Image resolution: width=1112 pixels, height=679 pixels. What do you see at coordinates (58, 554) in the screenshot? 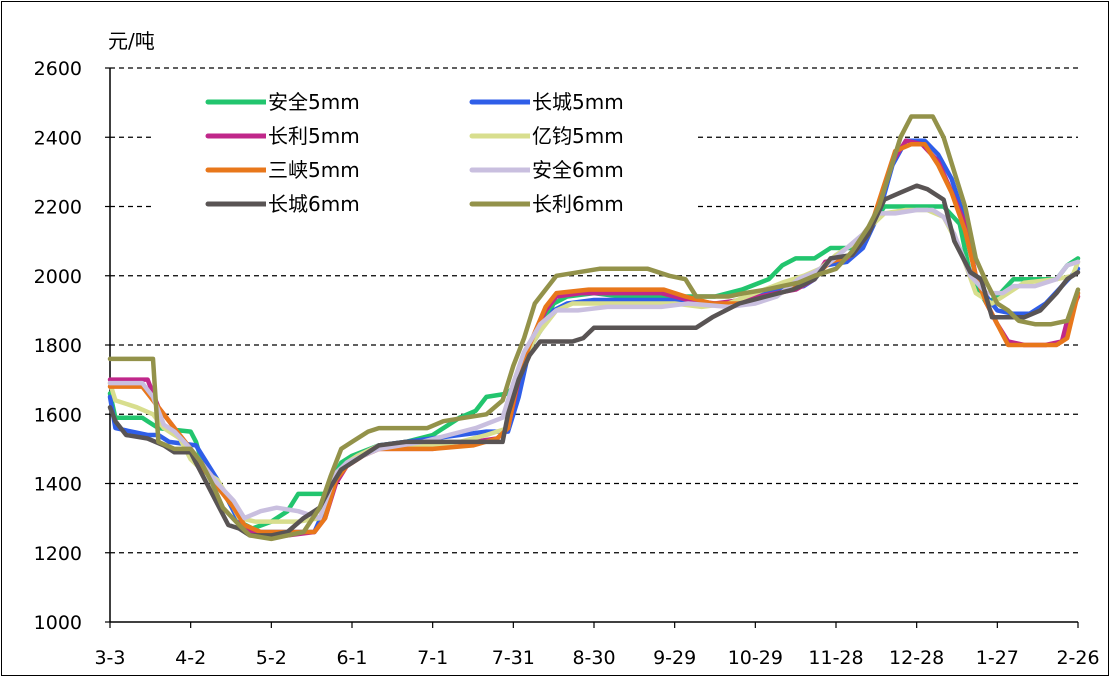
I see `y-tick-label: 1200` at bounding box center [58, 554].